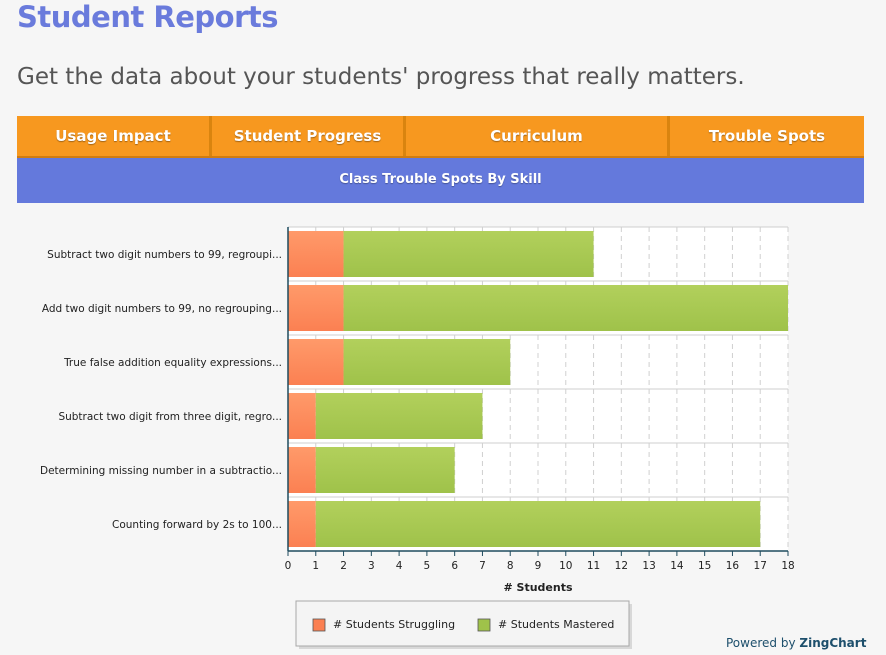 Image resolution: width=886 pixels, height=655 pixels. What do you see at coordinates (538, 566) in the screenshot?
I see `x-tick-label: 9` at bounding box center [538, 566].